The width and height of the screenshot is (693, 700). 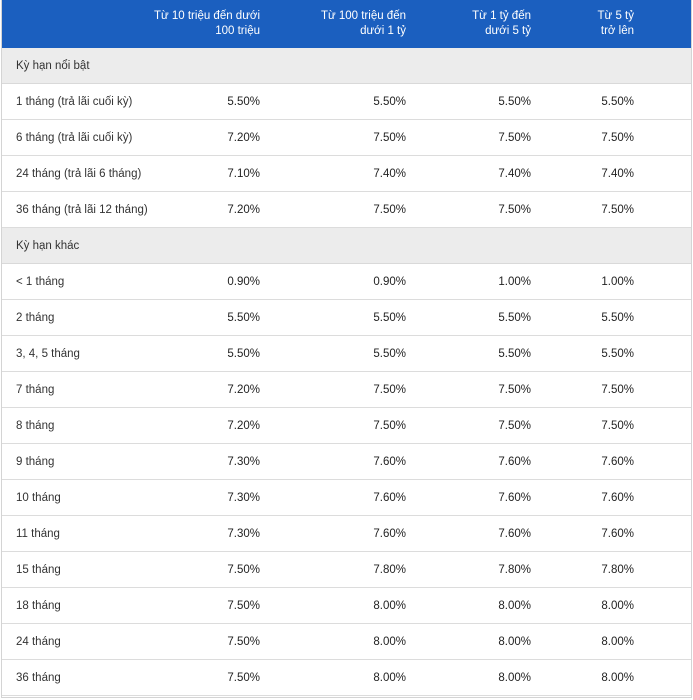 What do you see at coordinates (346, 426) in the screenshot?
I see `table-row: 8 tháng 7.20% 7.50% 7.50% 7.50%` at bounding box center [346, 426].